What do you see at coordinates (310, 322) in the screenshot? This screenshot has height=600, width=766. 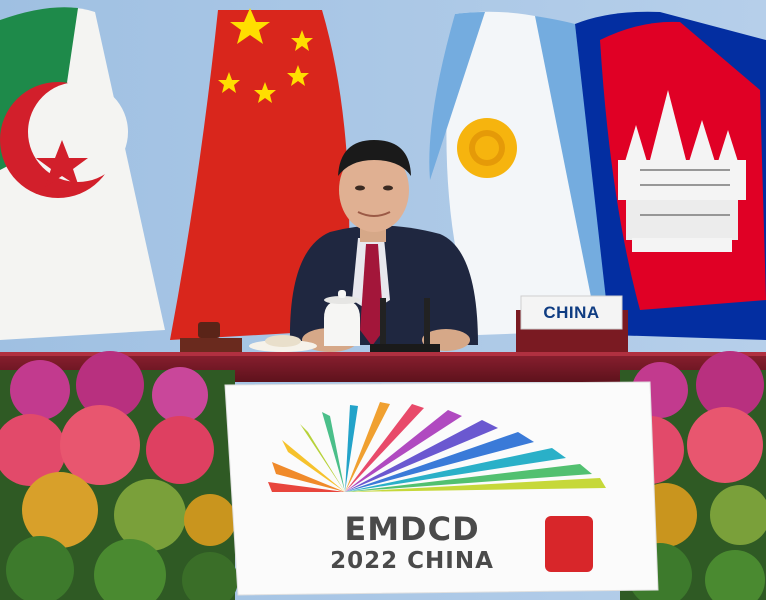 I see `desk-items` at bounding box center [310, 322].